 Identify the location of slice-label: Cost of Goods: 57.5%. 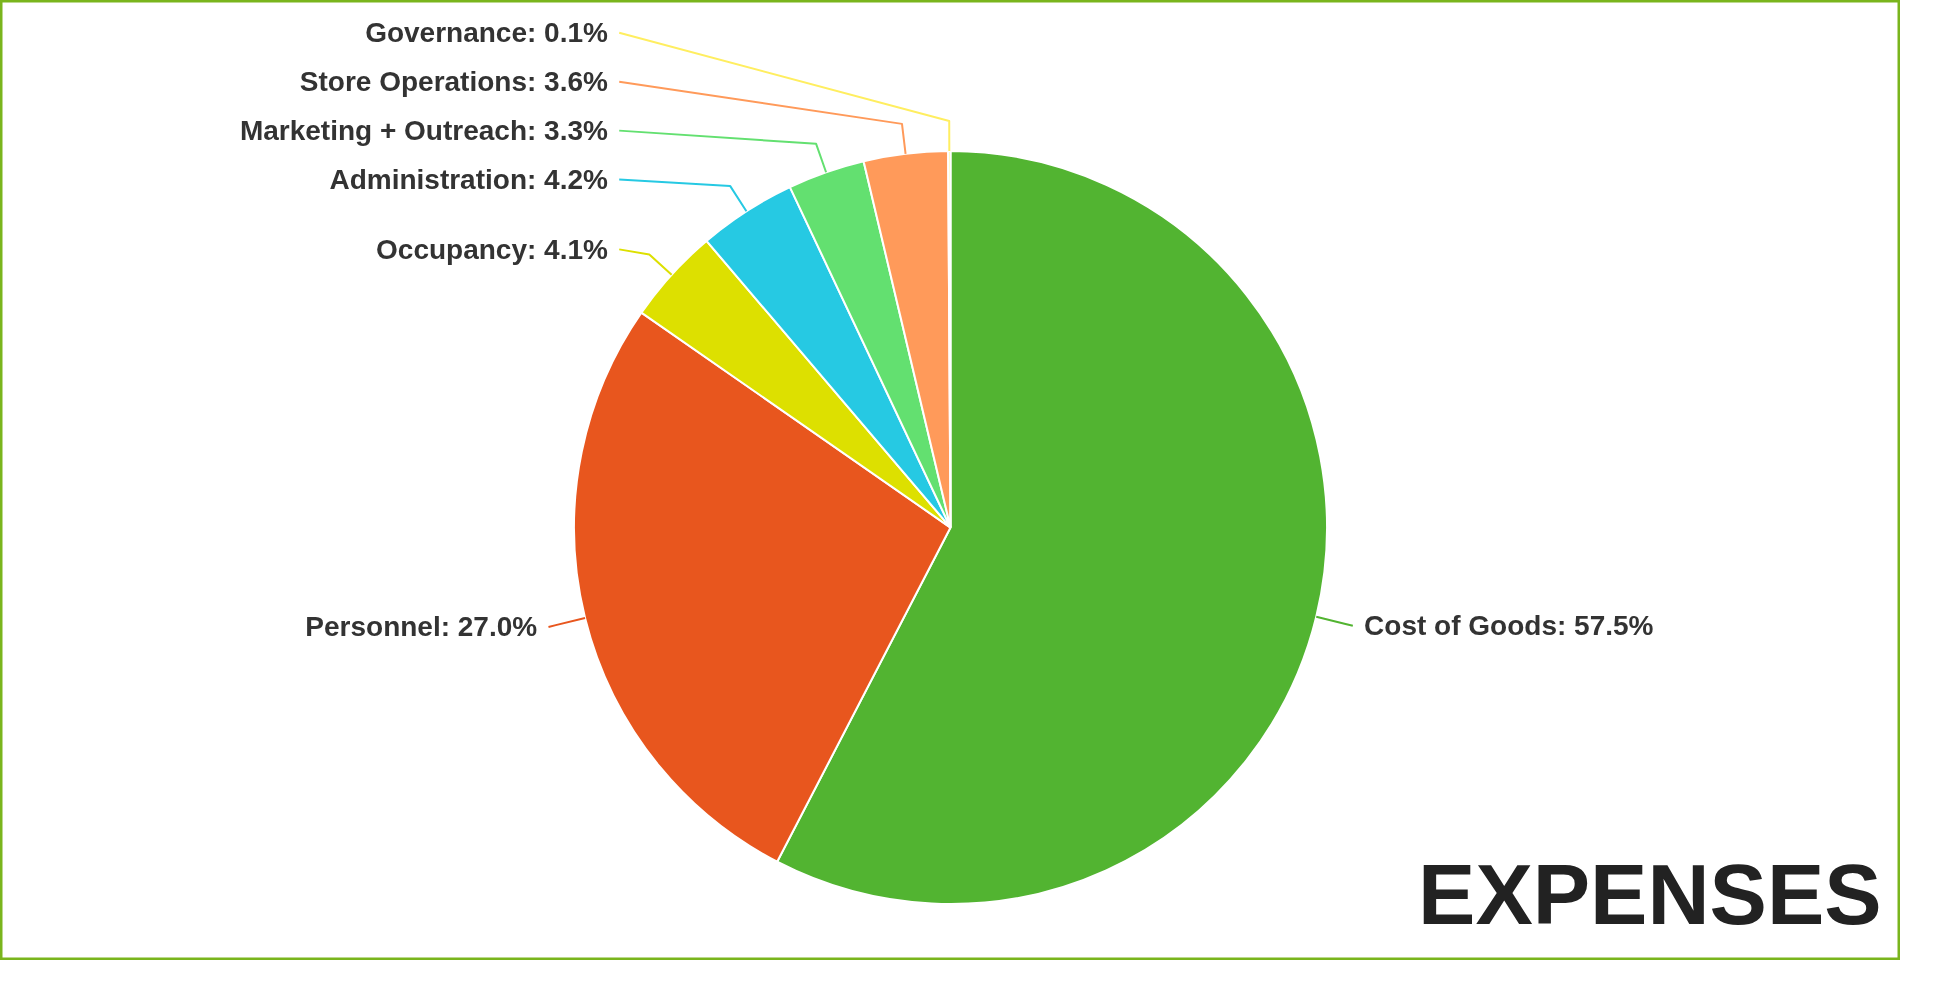
(1509, 626).